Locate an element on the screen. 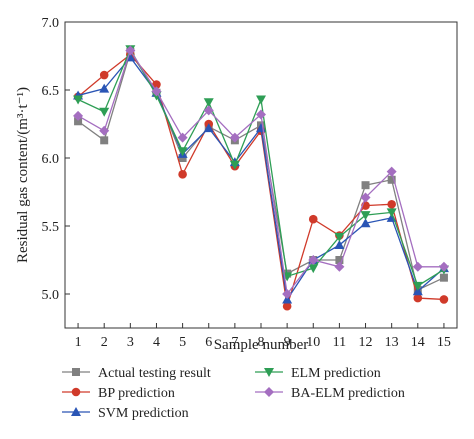  x-tick-label: 9 is located at coordinates (287, 342).